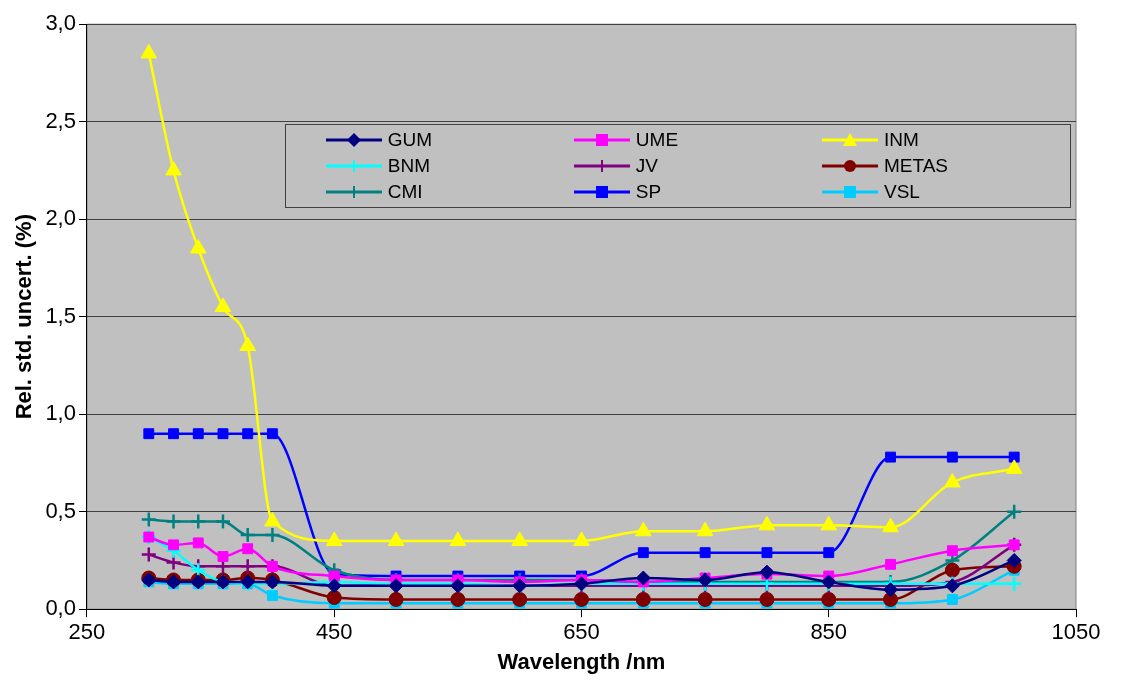 The height and width of the screenshot is (684, 1124). I want to click on legend-label: BNM, so click(409, 165).